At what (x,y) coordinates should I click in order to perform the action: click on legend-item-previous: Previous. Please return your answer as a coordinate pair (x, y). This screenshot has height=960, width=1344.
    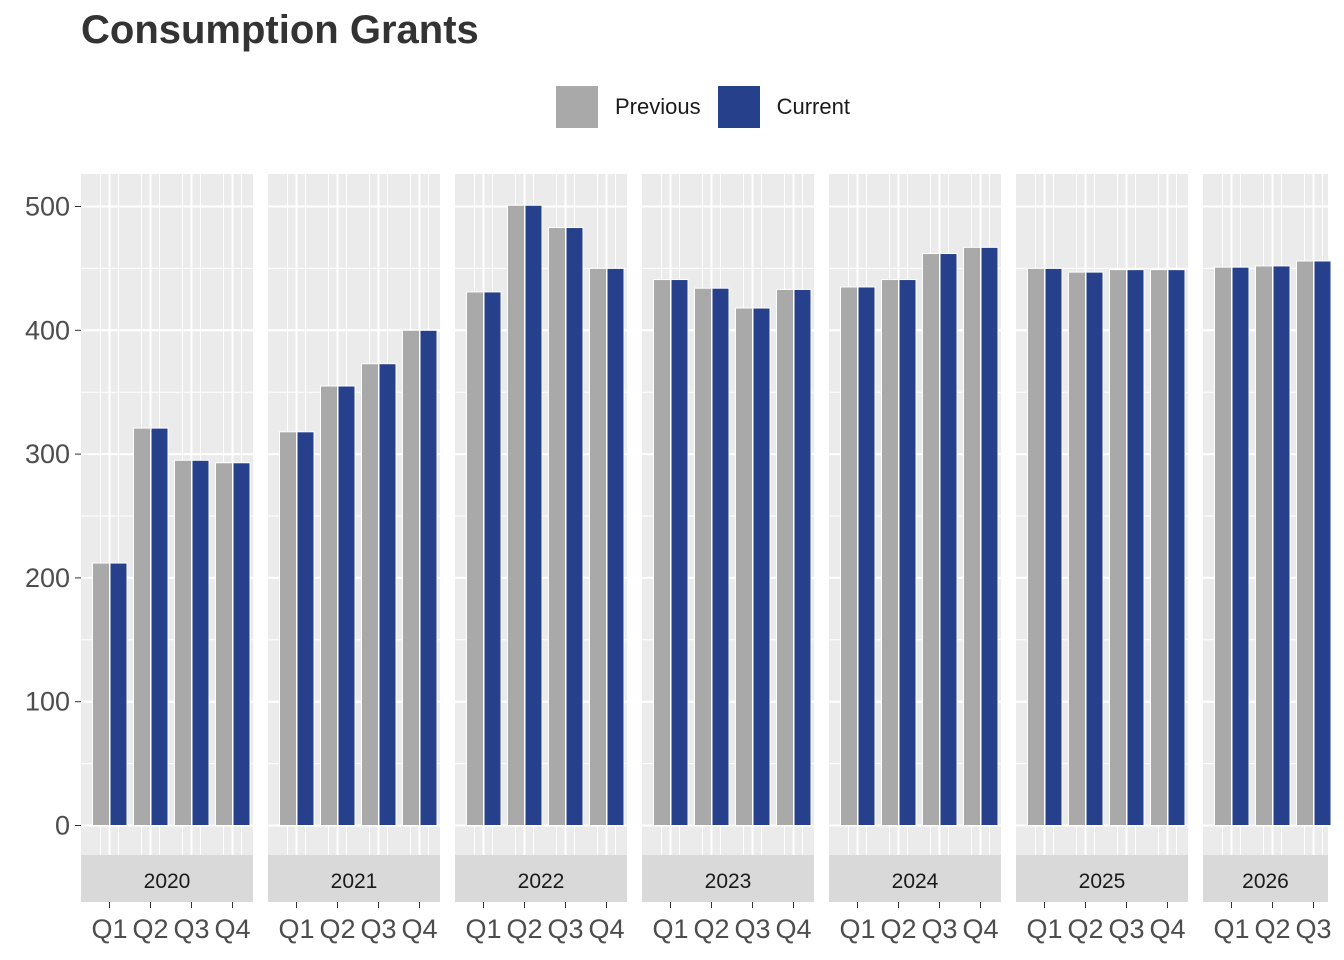
    Looking at the image, I should click on (628, 107).